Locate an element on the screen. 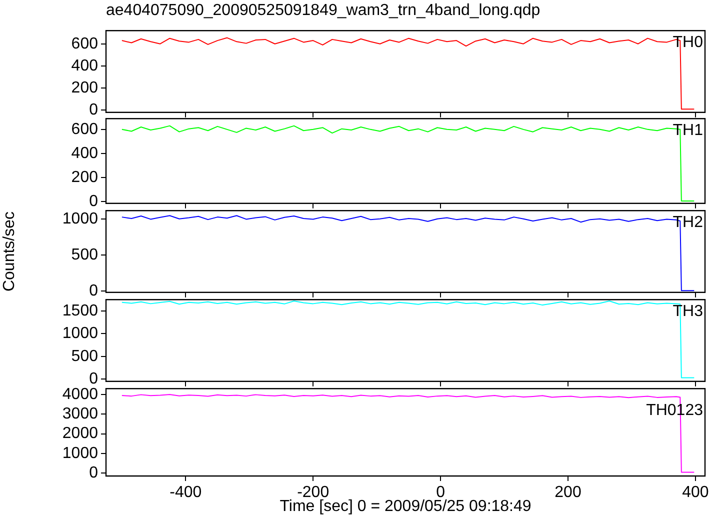  y-axis-title: Counts/sec is located at coordinates (9, 251).